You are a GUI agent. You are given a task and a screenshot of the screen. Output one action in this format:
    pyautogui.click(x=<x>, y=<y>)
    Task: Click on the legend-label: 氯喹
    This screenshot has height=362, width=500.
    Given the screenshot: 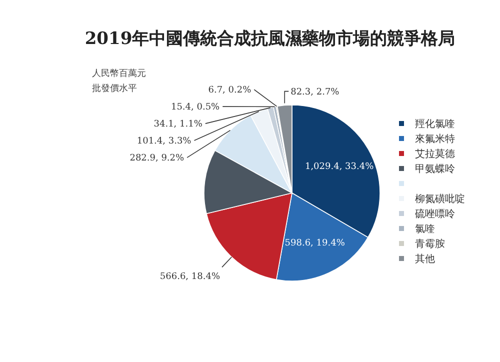 What is the action you would take?
    pyautogui.click(x=425, y=229)
    